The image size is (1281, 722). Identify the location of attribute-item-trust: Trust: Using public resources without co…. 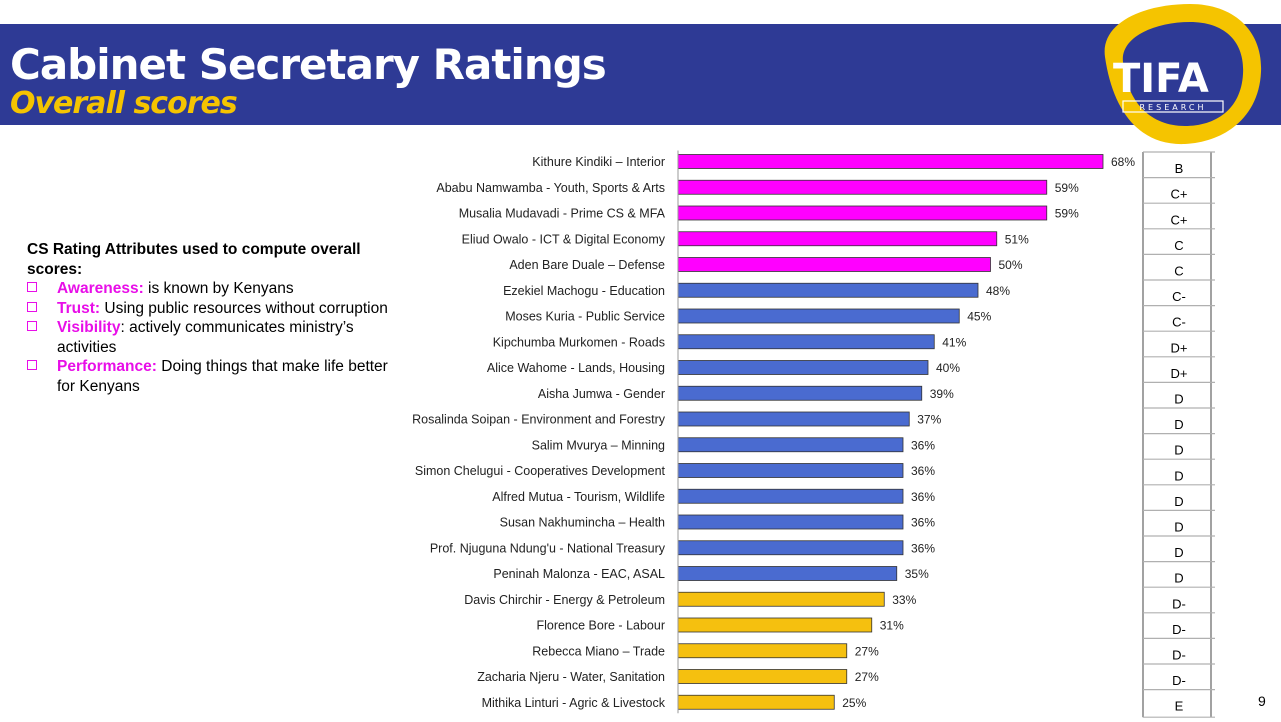
(212, 309).